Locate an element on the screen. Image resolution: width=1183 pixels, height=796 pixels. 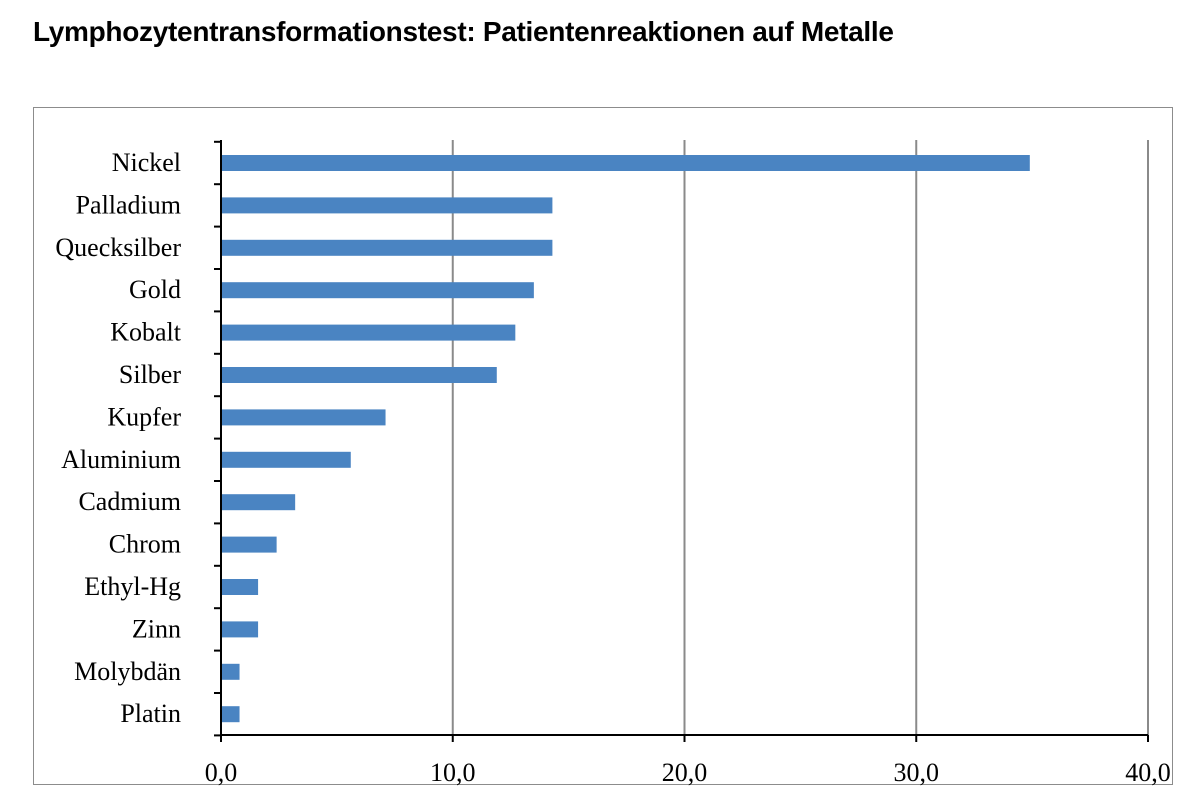
category-label: Gold is located at coordinates (155, 289).